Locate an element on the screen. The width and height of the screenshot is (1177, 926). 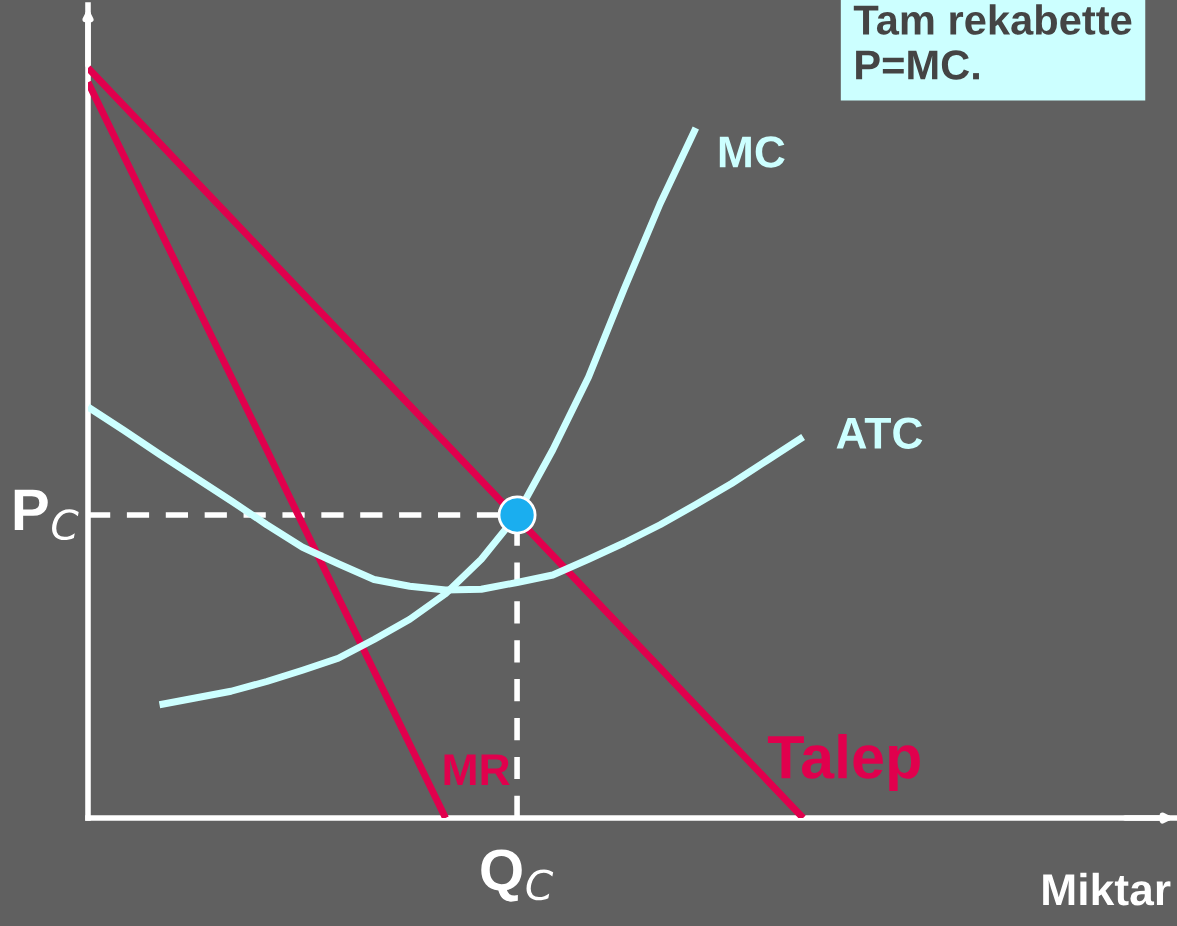
annotation: Tam rekabette P=MC. is located at coordinates (992, 42).